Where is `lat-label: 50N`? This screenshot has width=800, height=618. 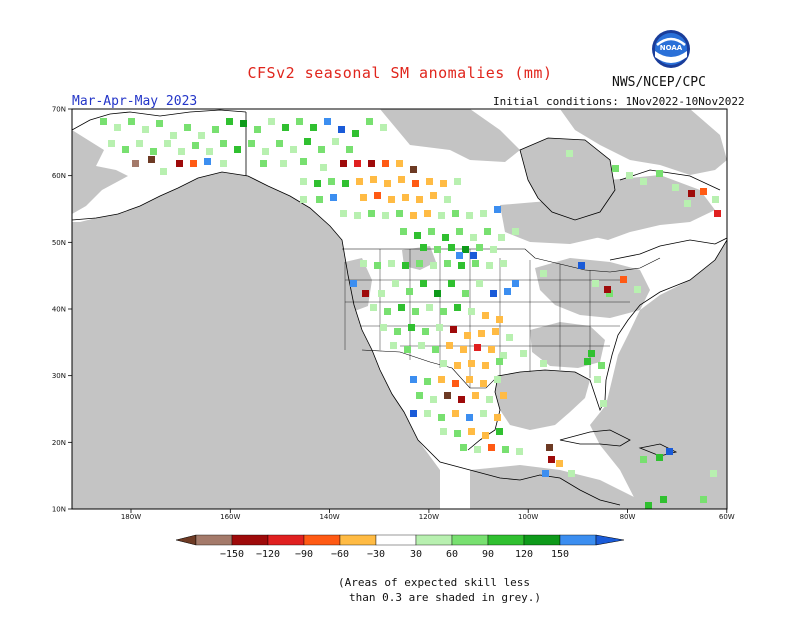 lat-label: 50N is located at coordinates (59, 243).